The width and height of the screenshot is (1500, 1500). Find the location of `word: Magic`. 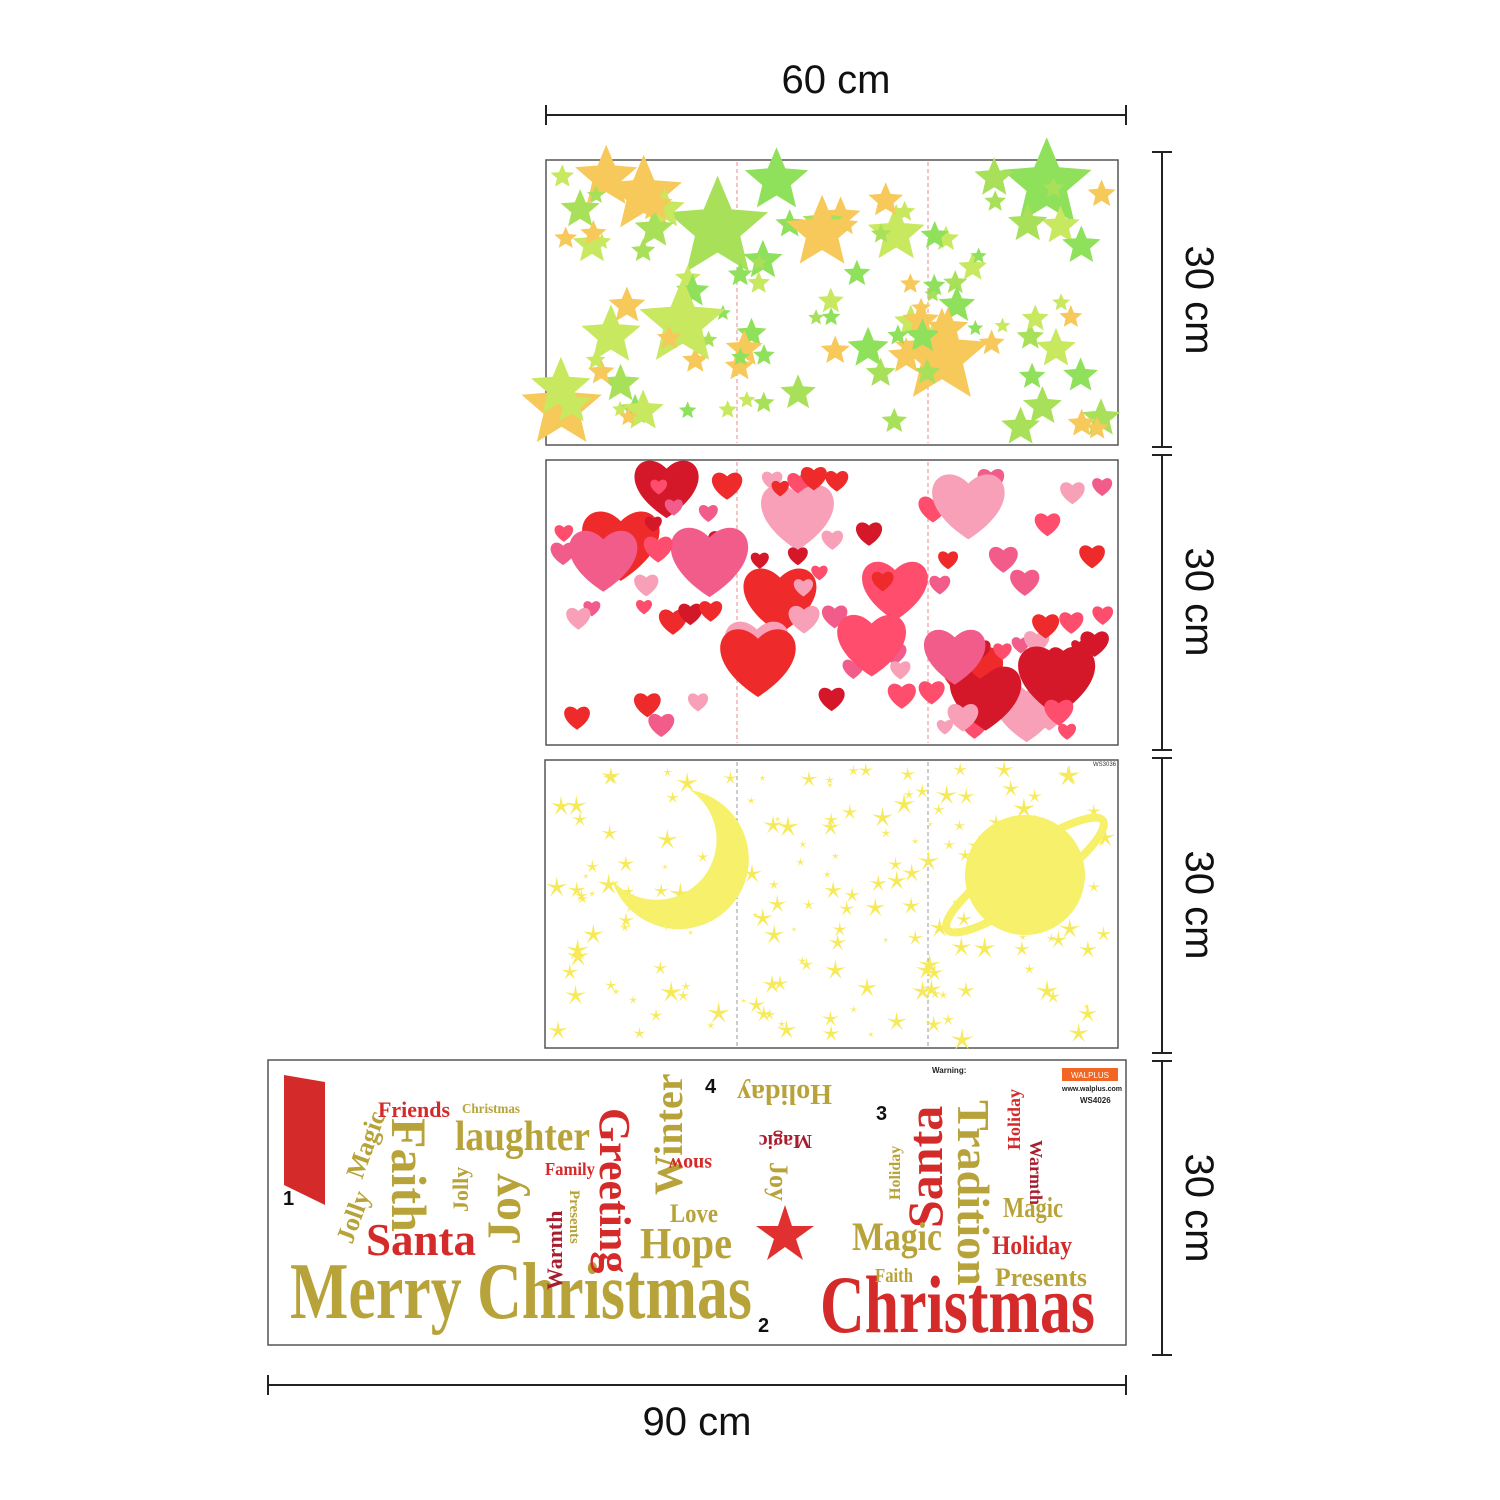

word: Magic is located at coordinates (785, 1141).